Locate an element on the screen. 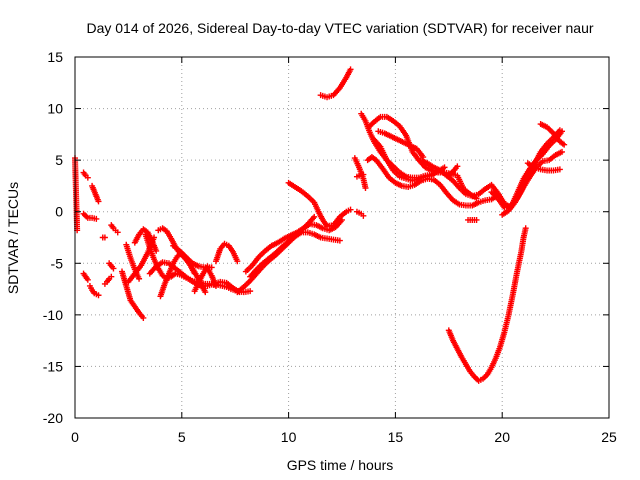  y-tick-label: 10 is located at coordinates (55, 109).